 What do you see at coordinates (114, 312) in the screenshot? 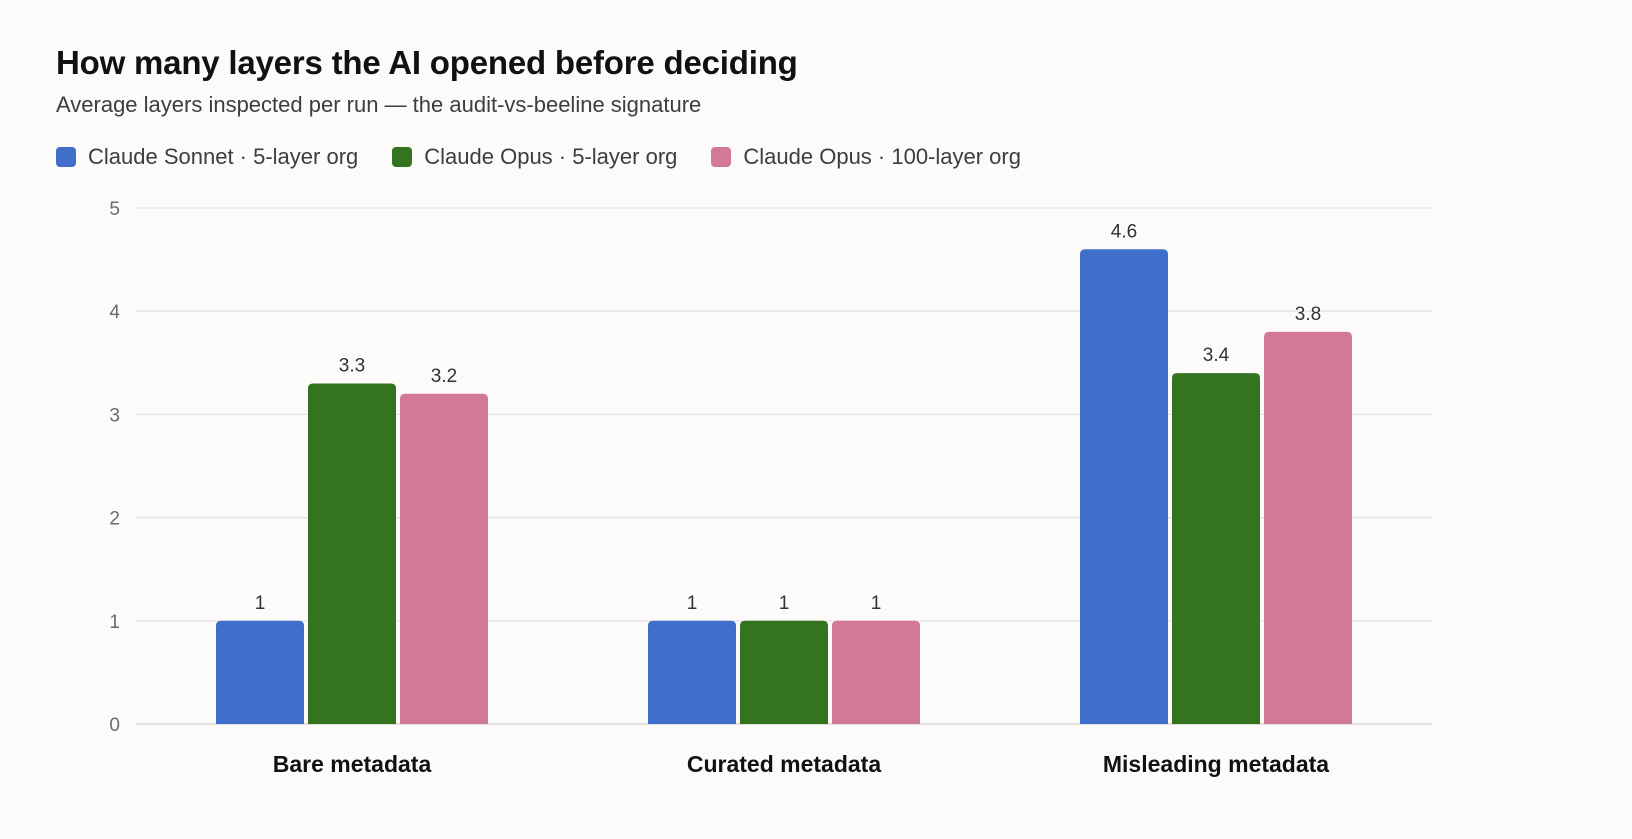
I see `y-tick-label: 4` at bounding box center [114, 312].